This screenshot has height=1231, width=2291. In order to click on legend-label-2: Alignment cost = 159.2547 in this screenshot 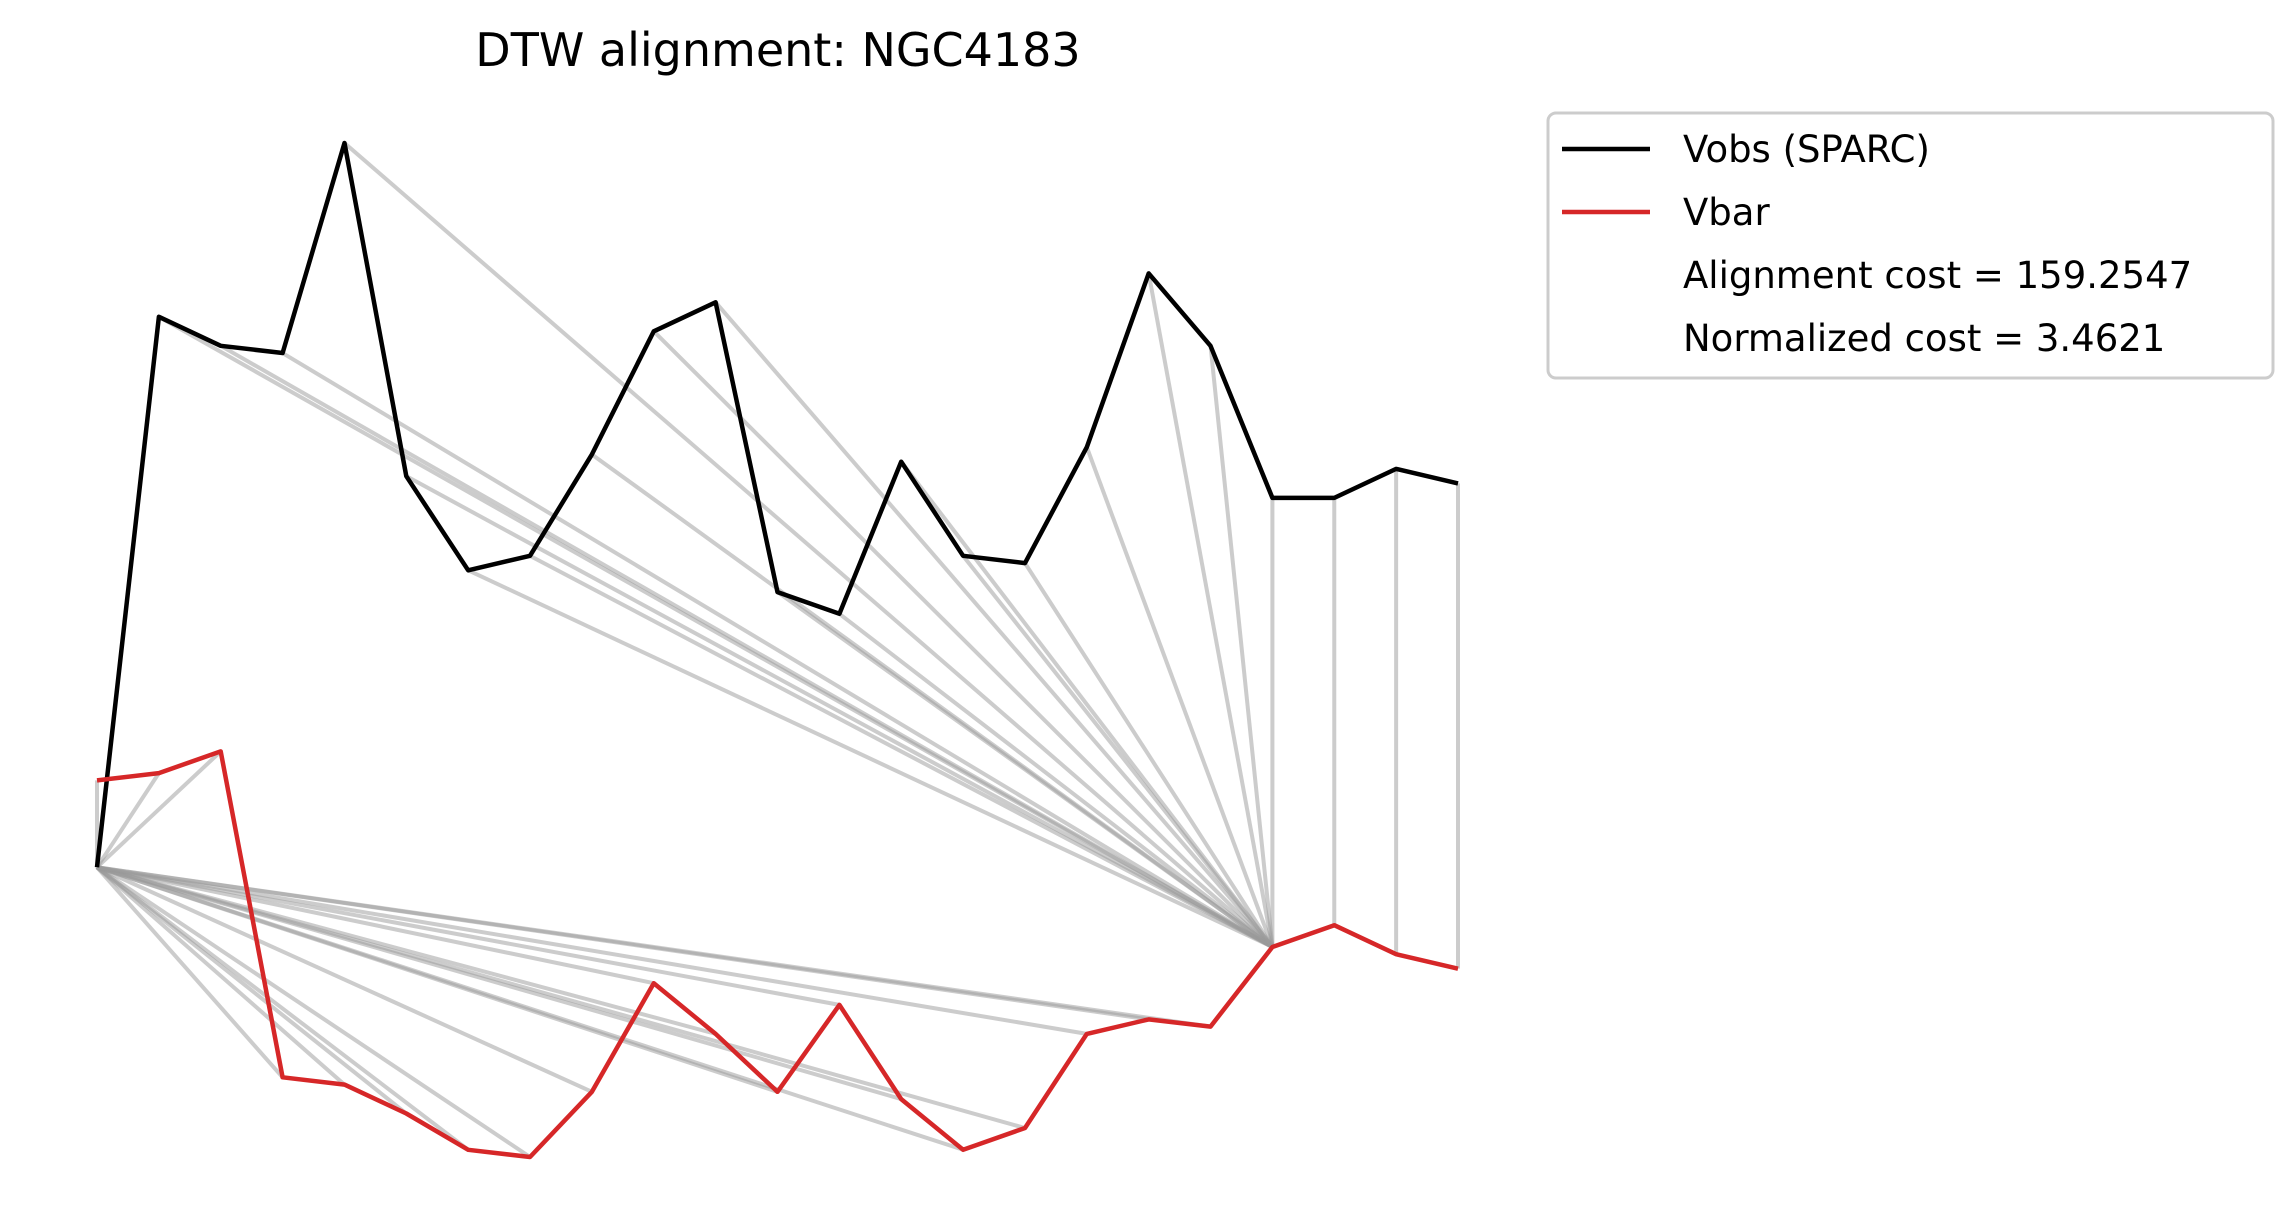, I will do `click(1937, 275)`.